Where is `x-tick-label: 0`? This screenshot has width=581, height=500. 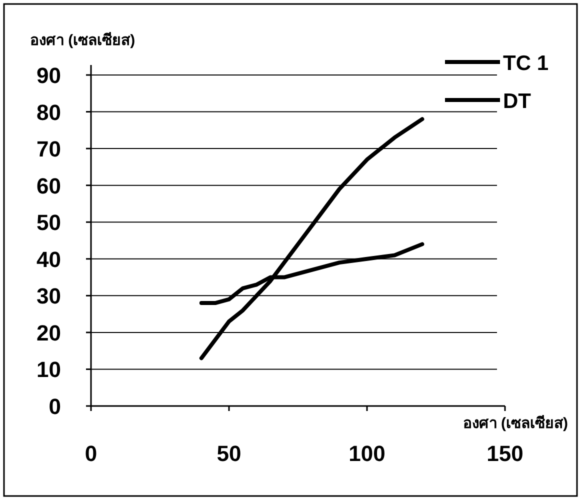
x-tick-label: 0 is located at coordinates (91, 453).